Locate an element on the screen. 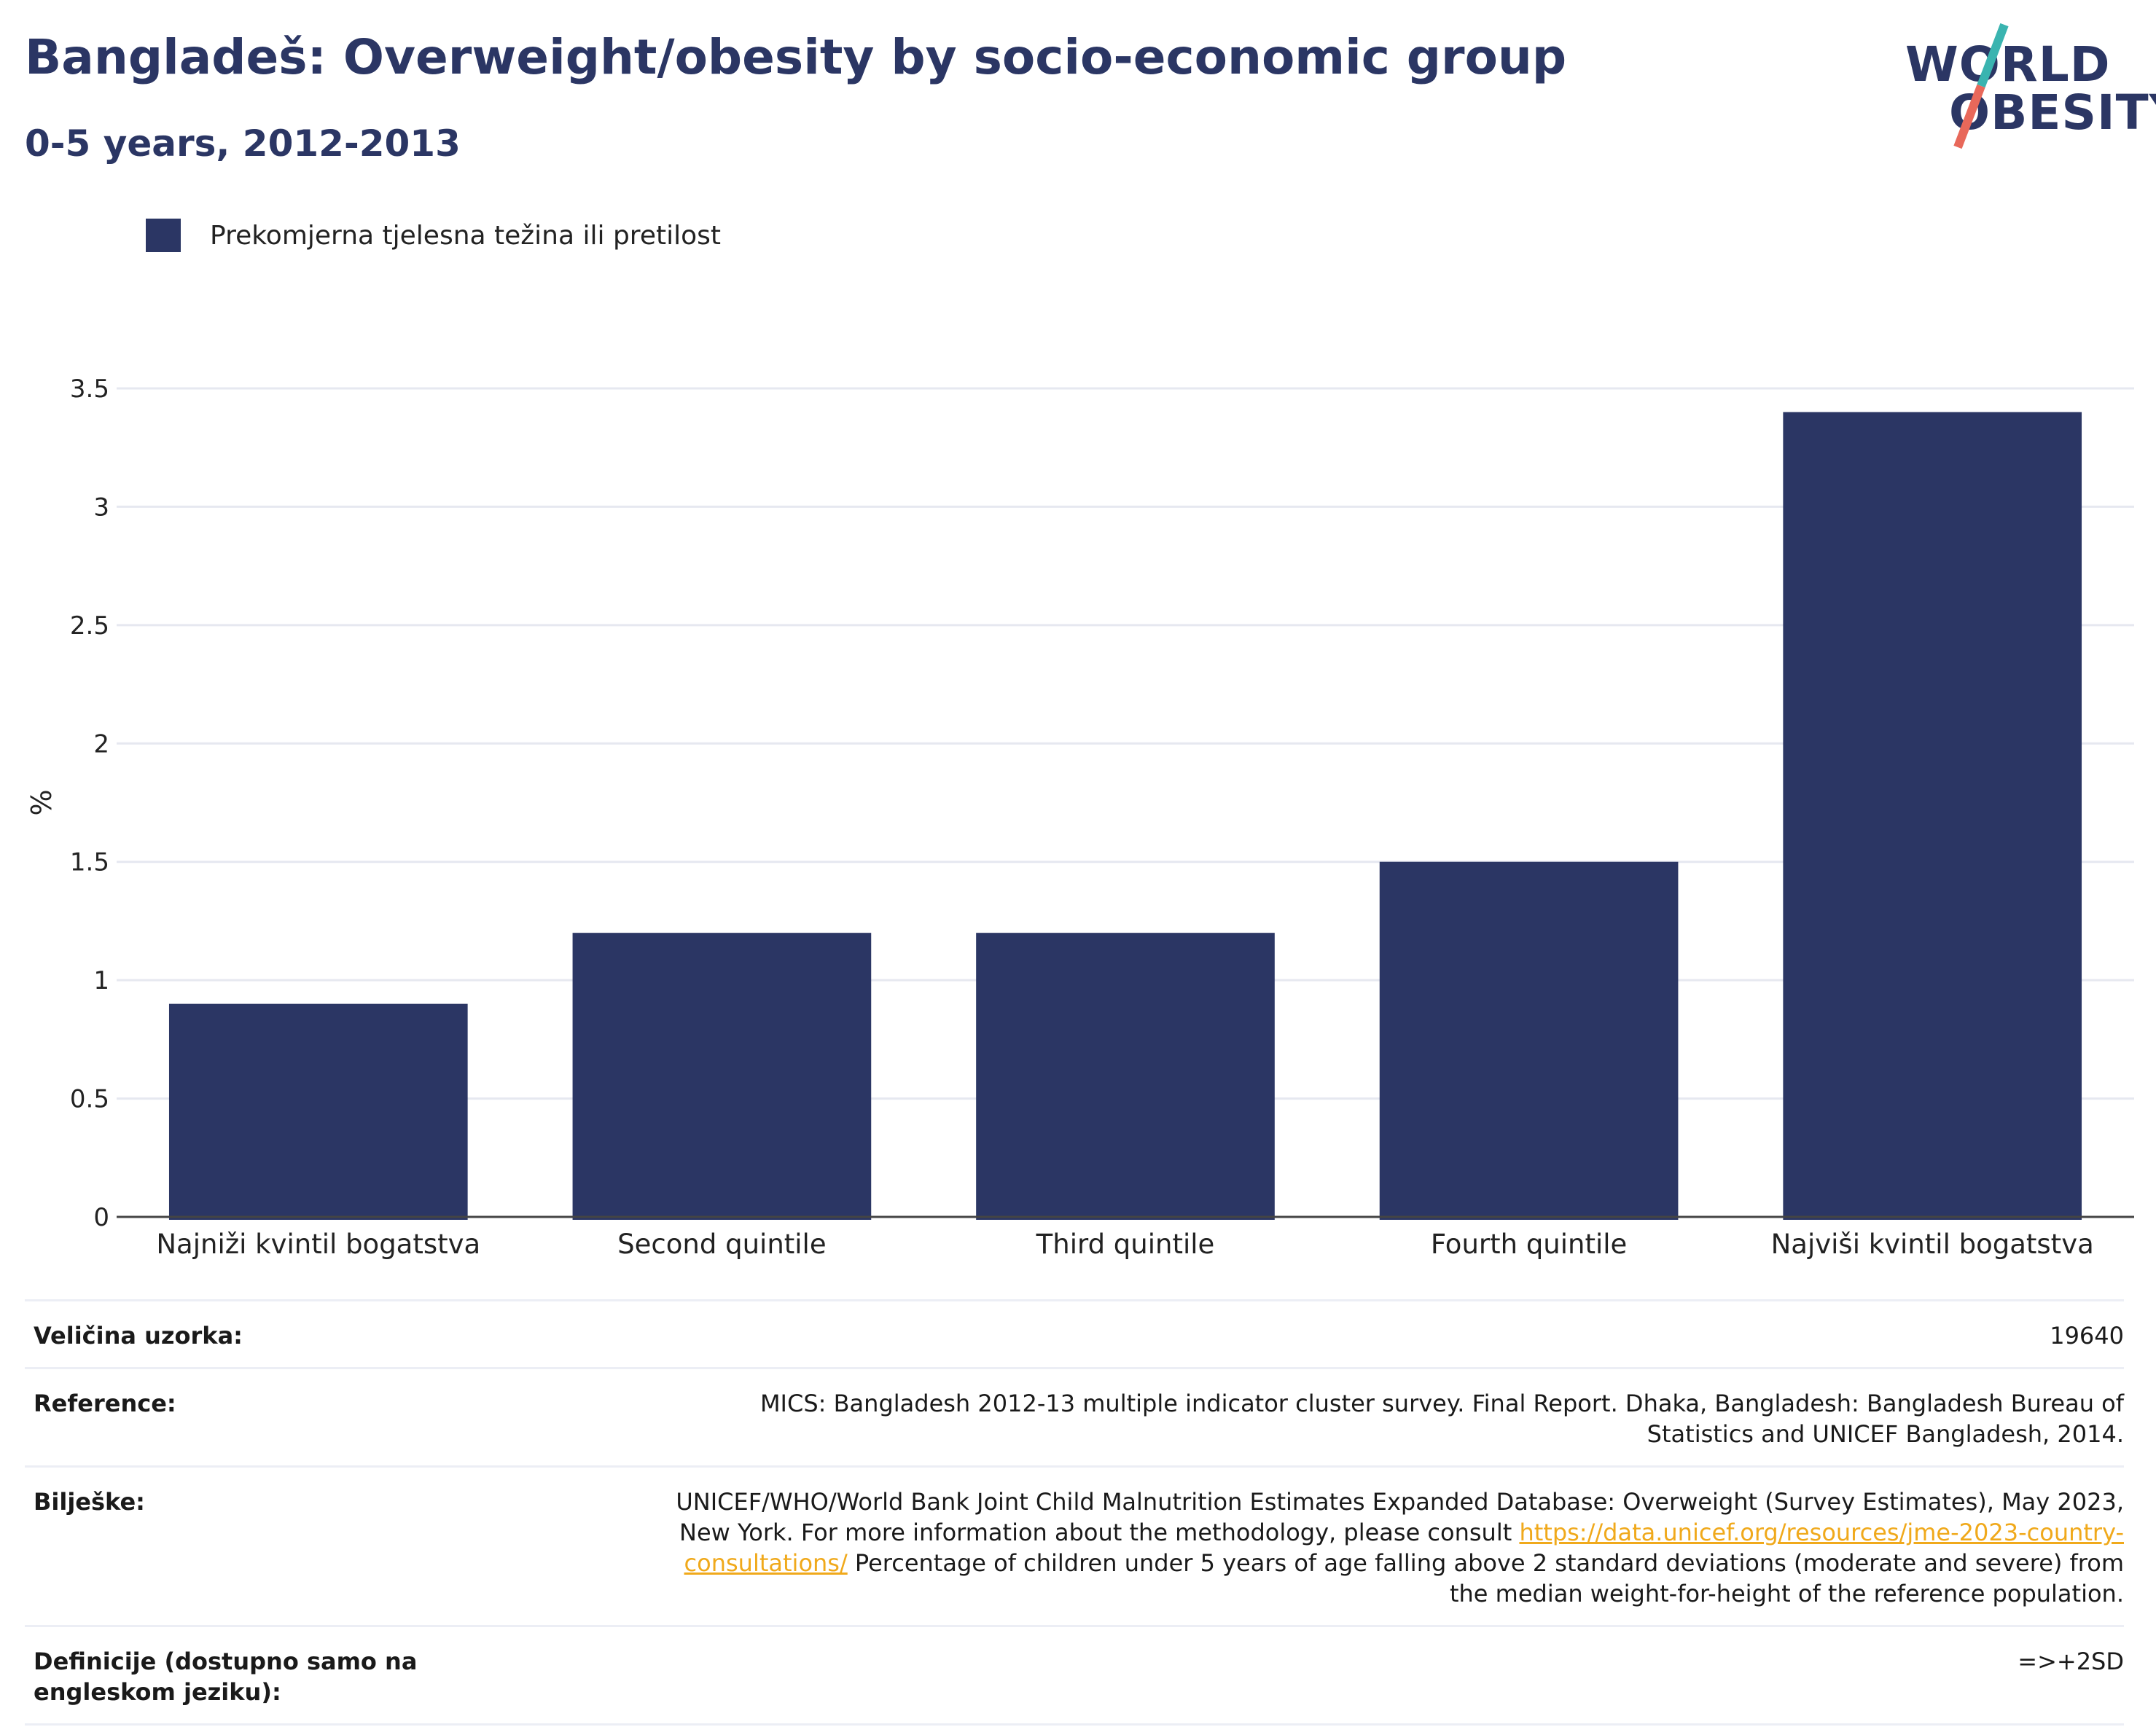  logo-slash-icon is located at coordinates (1981, 86).